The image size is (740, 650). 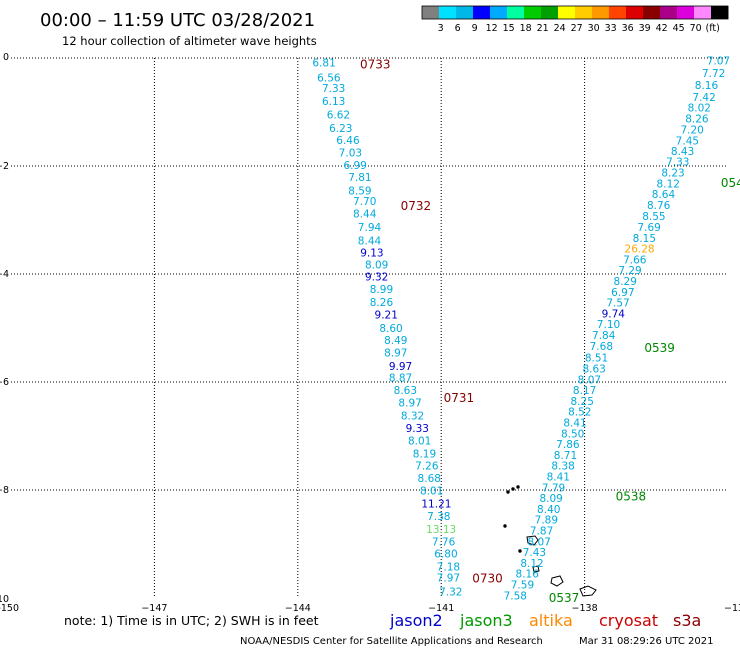 What do you see at coordinates (617, 304) in the screenshot?
I see `wave-height-label: 7.57` at bounding box center [617, 304].